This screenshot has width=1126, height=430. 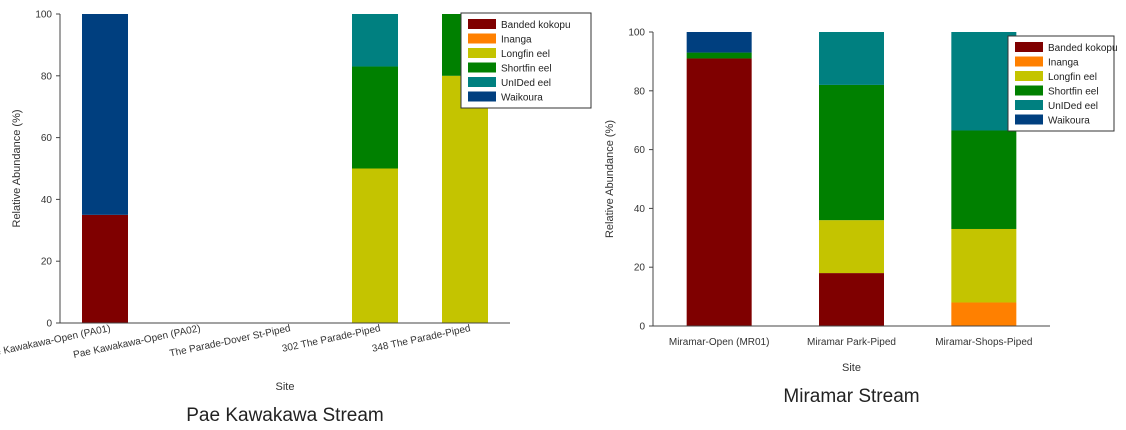 I want to click on x-tick-label: 302 The Parade-Piped, so click(x=331, y=339).